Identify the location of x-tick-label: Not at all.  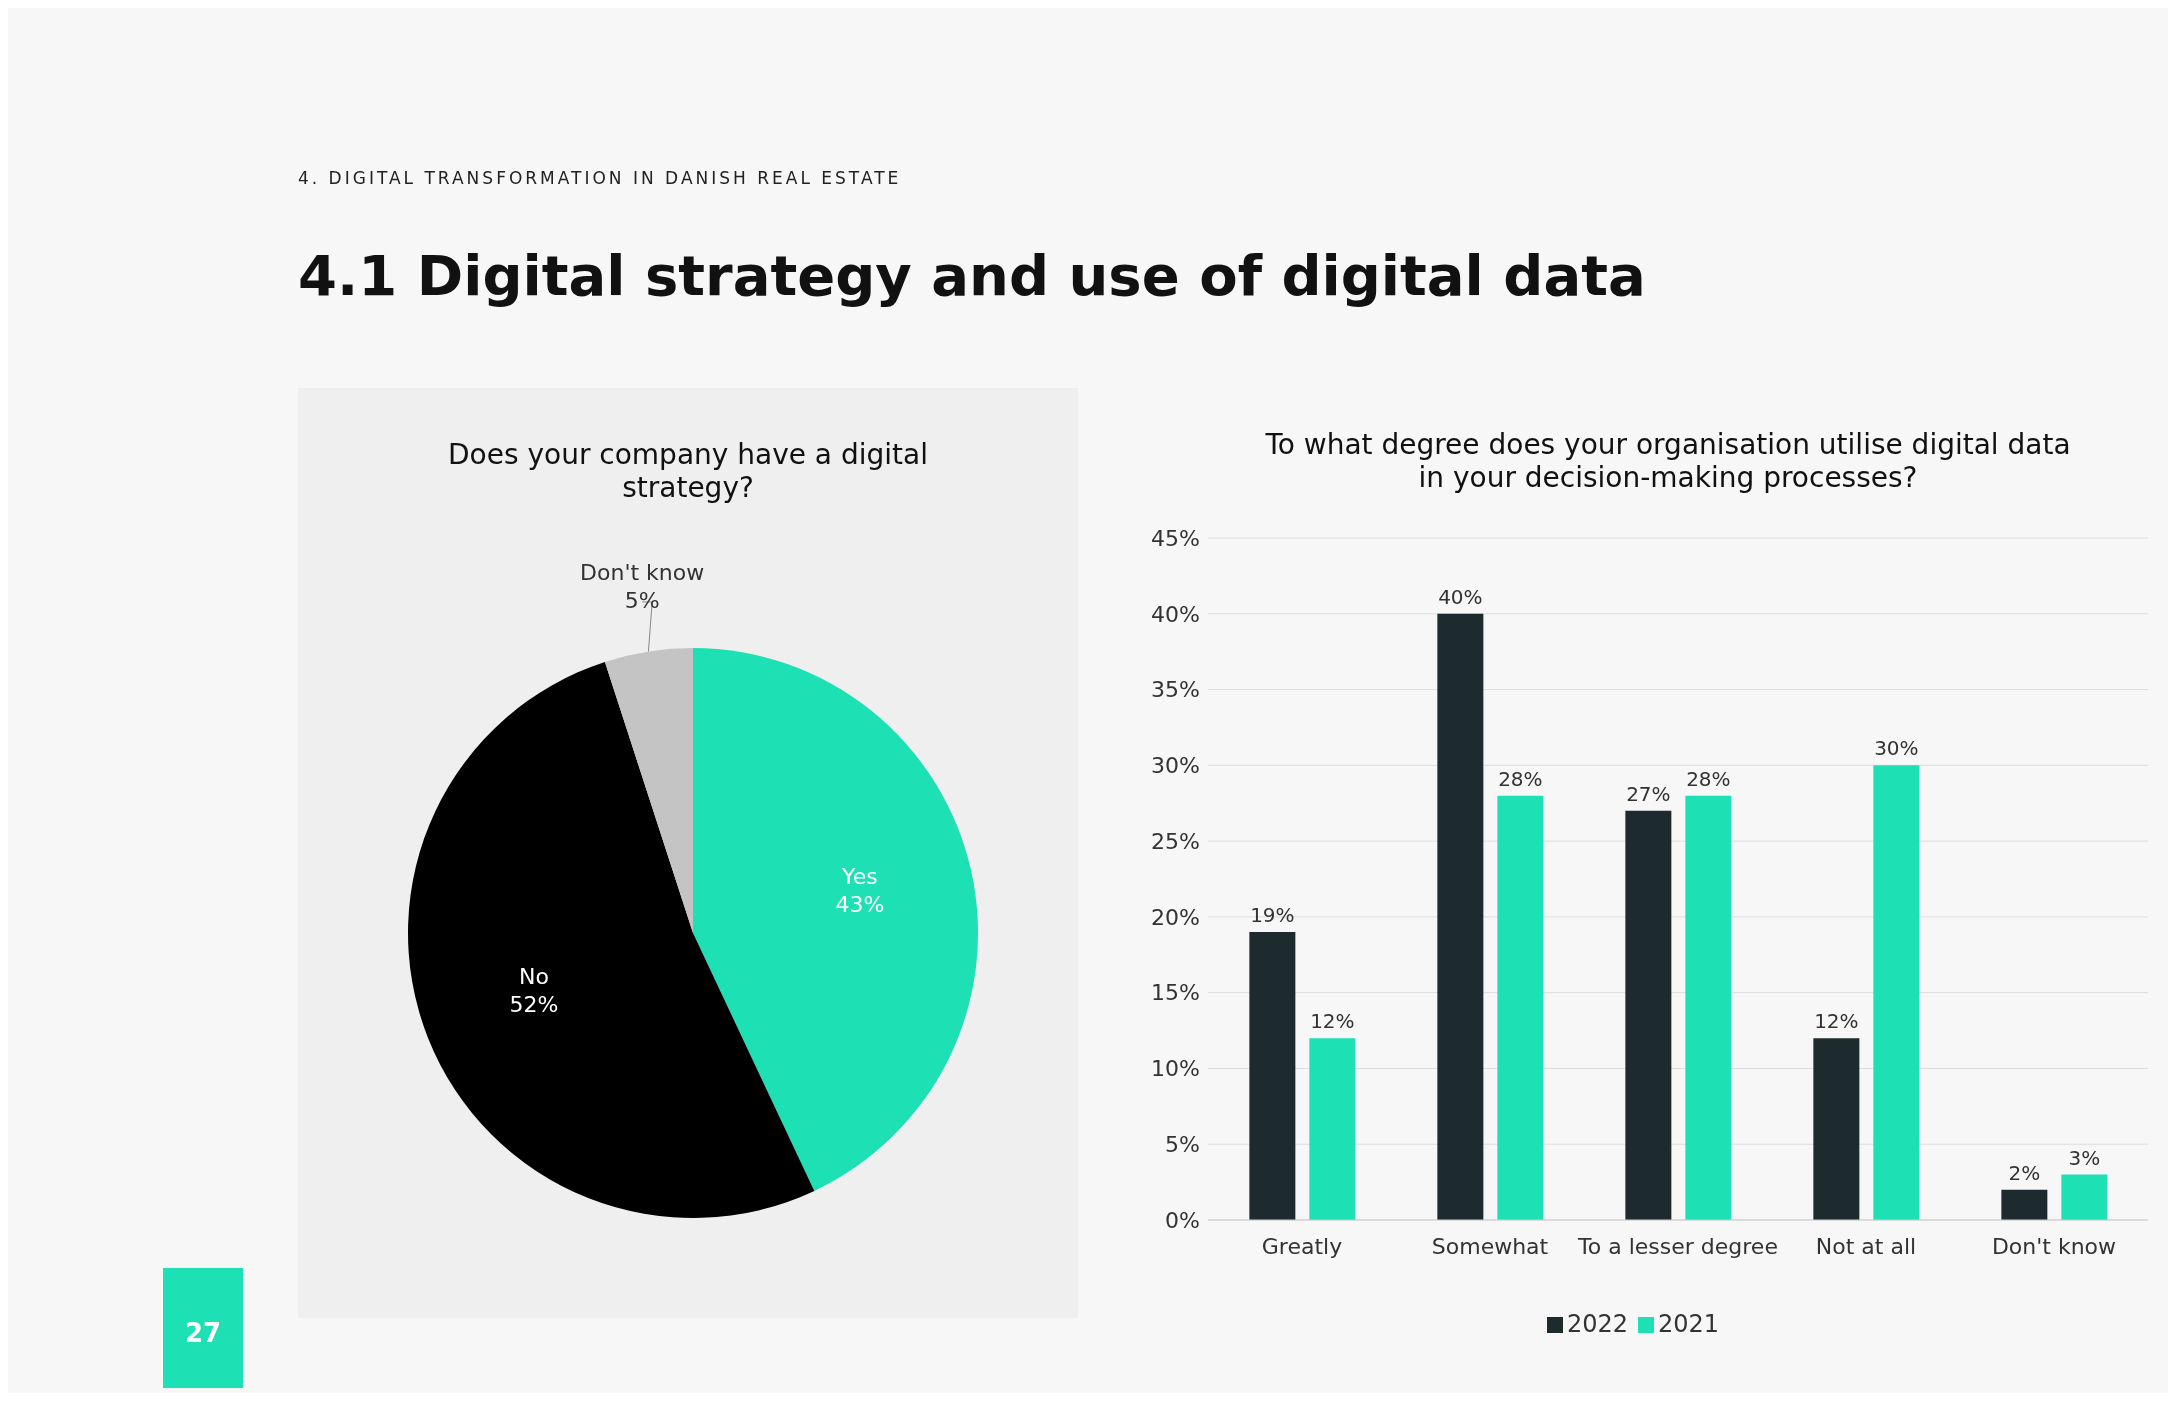
(1866, 1246).